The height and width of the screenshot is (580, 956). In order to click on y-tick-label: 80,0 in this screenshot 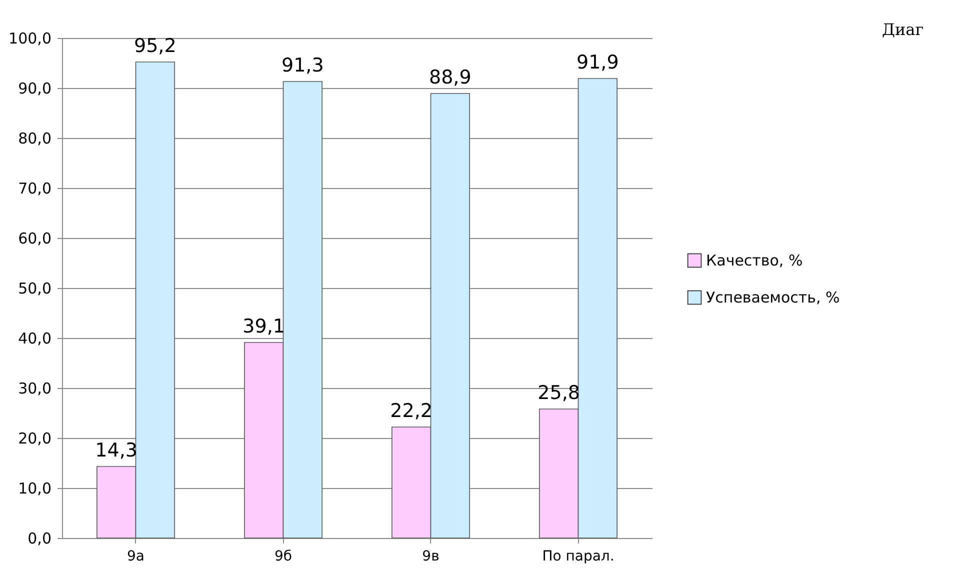, I will do `click(35, 139)`.